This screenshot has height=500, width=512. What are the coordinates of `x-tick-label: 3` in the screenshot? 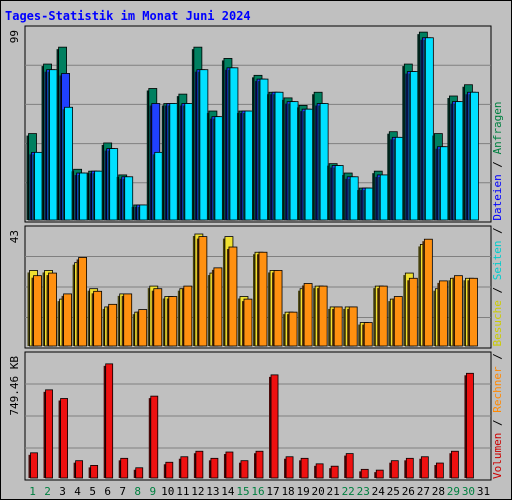 It's located at (62, 491).